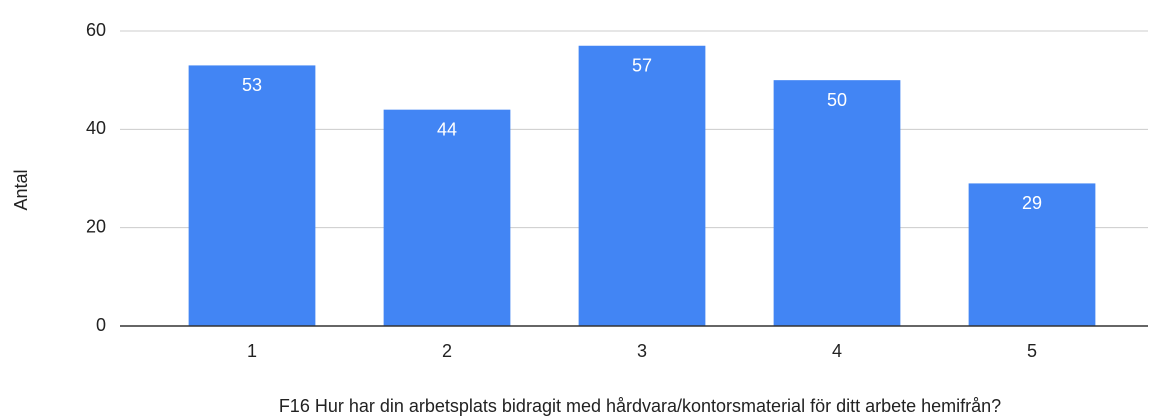  What do you see at coordinates (1032, 203) in the screenshot?
I see `value-label: 29` at bounding box center [1032, 203].